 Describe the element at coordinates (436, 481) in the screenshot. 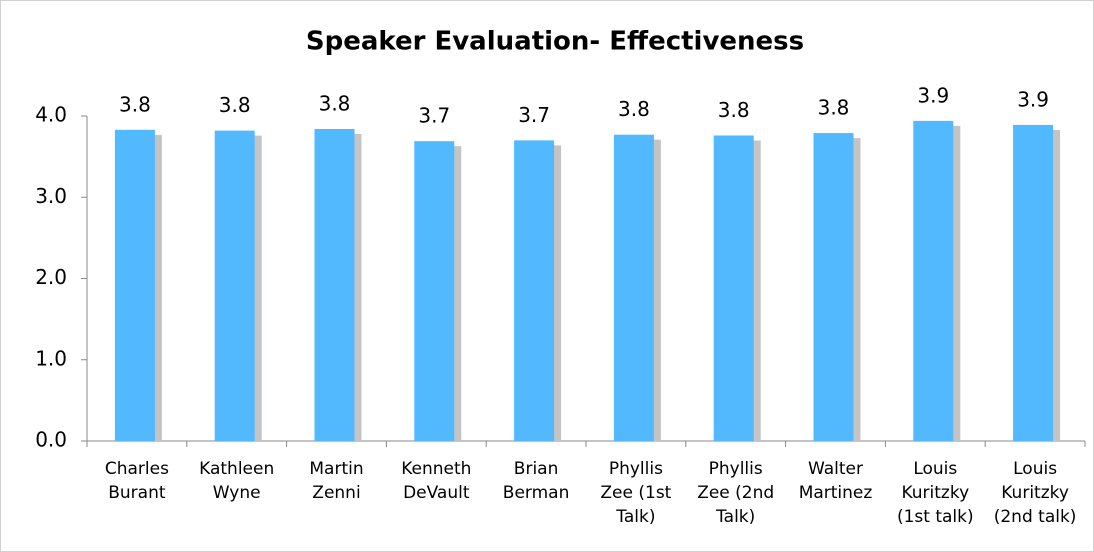

I see `x-tick-label: Kenneth DeVault` at that location.